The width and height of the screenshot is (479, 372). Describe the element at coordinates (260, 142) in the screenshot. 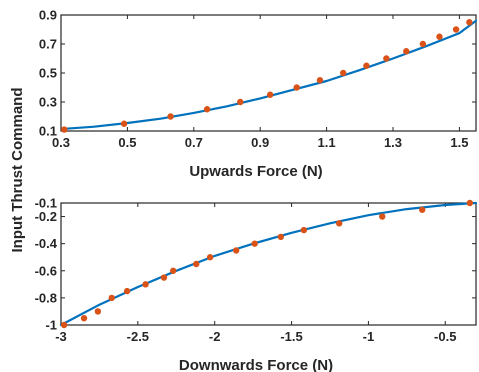

I see `upper-x-tick-label: 0.9` at that location.